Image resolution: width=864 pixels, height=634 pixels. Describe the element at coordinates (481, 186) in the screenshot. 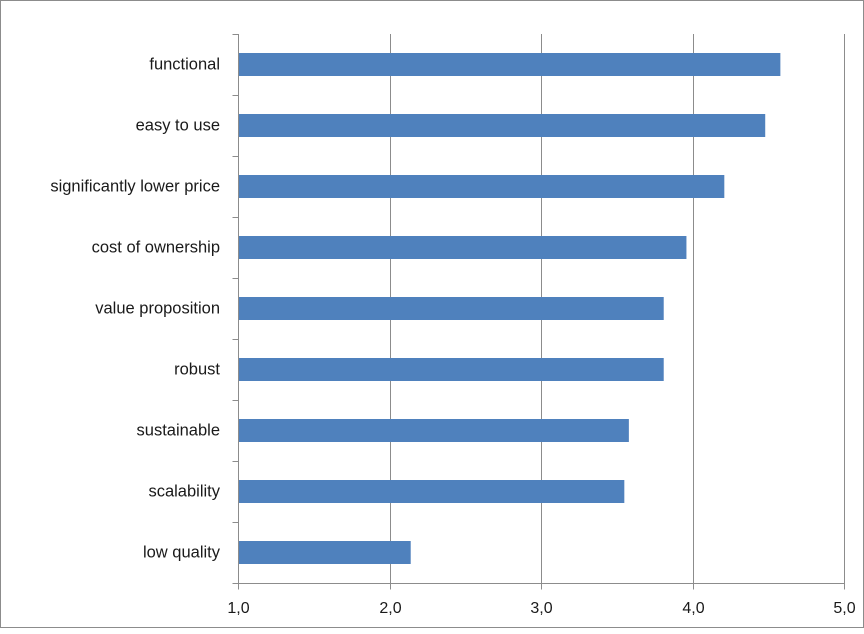

I see `bar-significantly-lower-price` at that location.